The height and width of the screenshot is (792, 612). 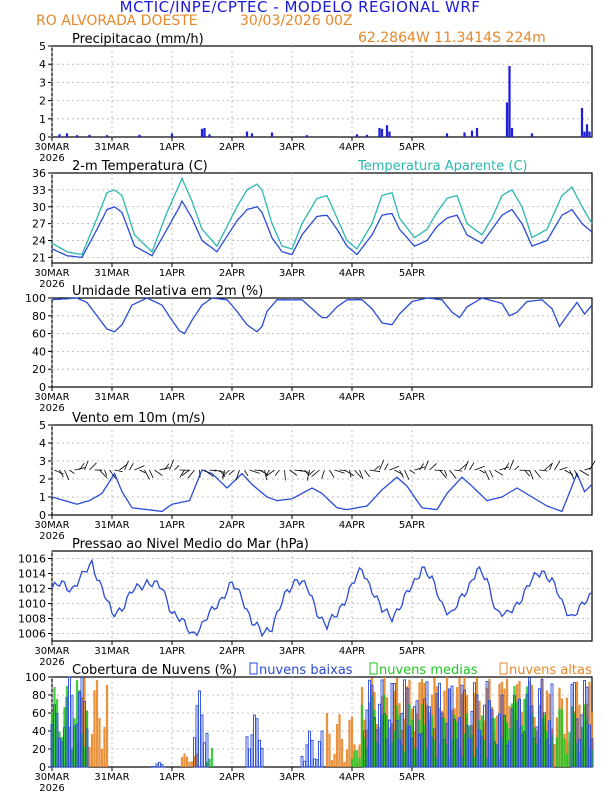 I want to click on header-run: 30/03/2026 00Z, so click(x=296, y=21).